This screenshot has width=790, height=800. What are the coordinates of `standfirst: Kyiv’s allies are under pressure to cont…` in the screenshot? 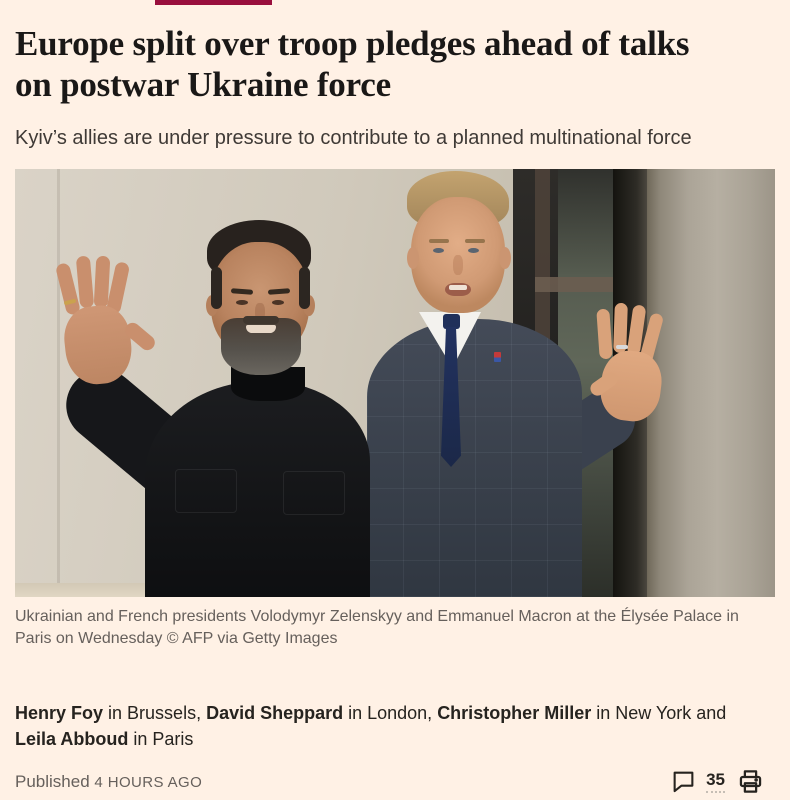 It's located at (353, 138).